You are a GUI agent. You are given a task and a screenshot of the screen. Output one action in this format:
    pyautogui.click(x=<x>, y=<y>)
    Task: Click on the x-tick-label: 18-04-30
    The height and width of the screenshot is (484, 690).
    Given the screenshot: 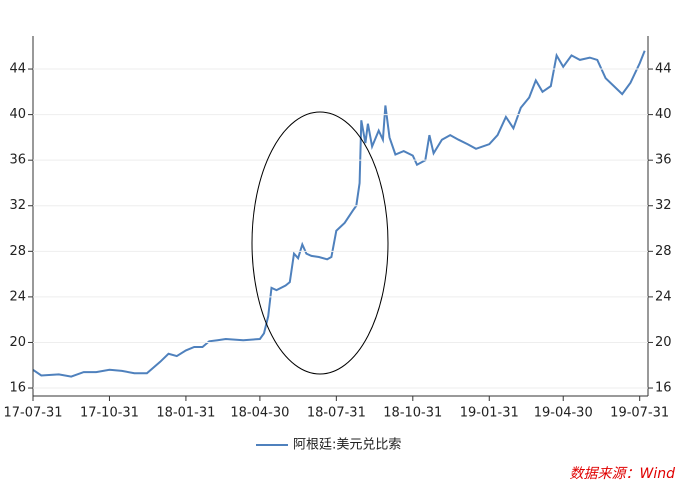 What is the action you would take?
    pyautogui.click(x=259, y=413)
    